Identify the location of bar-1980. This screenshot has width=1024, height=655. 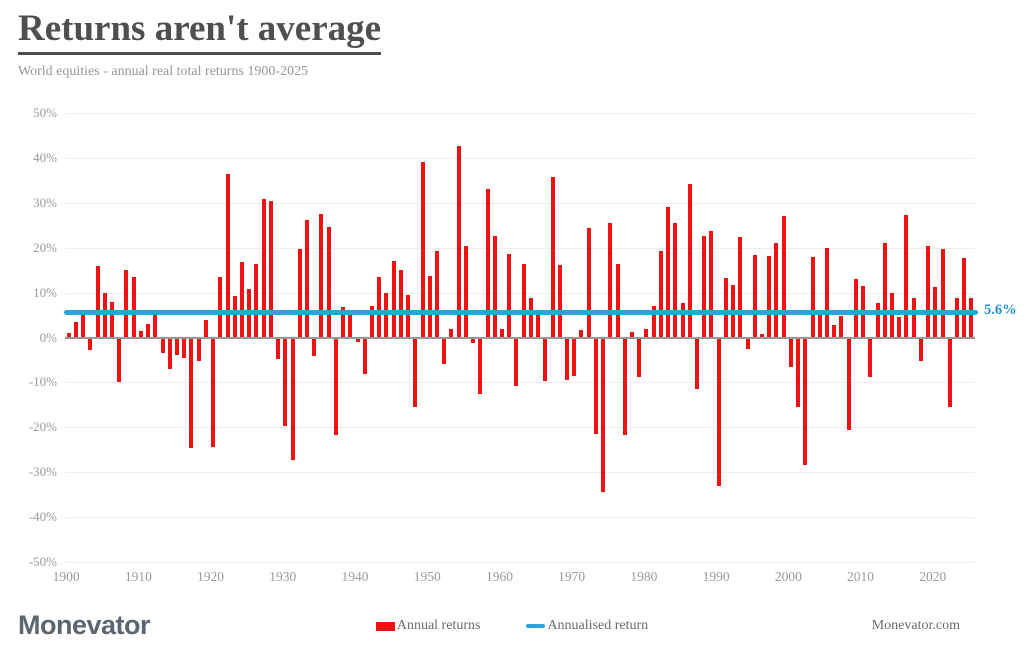
(646, 333).